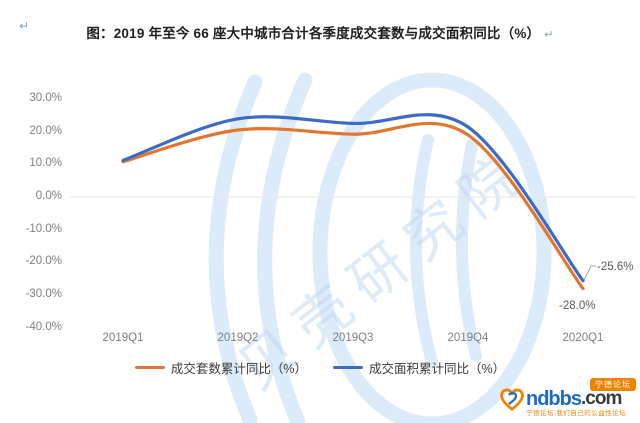 This screenshot has height=423, width=640. I want to click on y-axis-tick: 0.0%, so click(48, 196).